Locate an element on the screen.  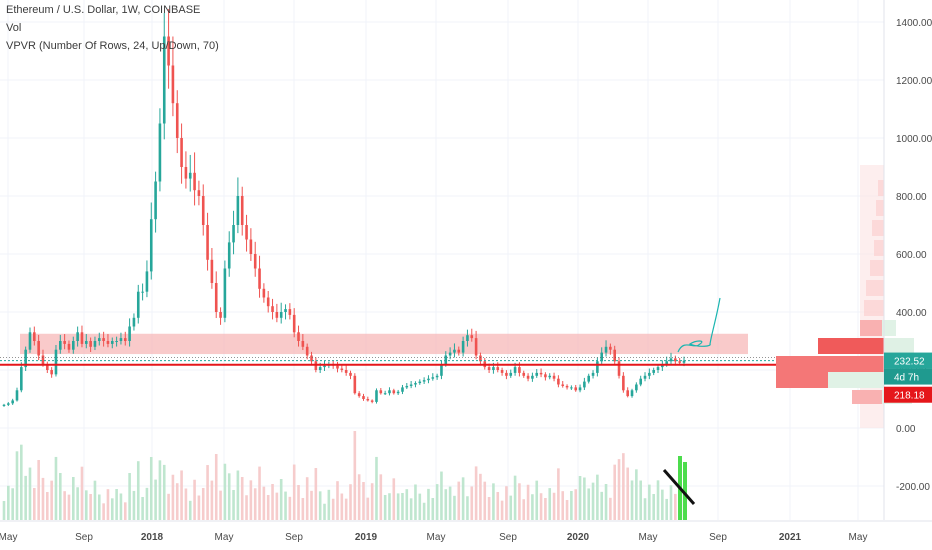
price-tick-label: 600.00 is located at coordinates (911, 255).